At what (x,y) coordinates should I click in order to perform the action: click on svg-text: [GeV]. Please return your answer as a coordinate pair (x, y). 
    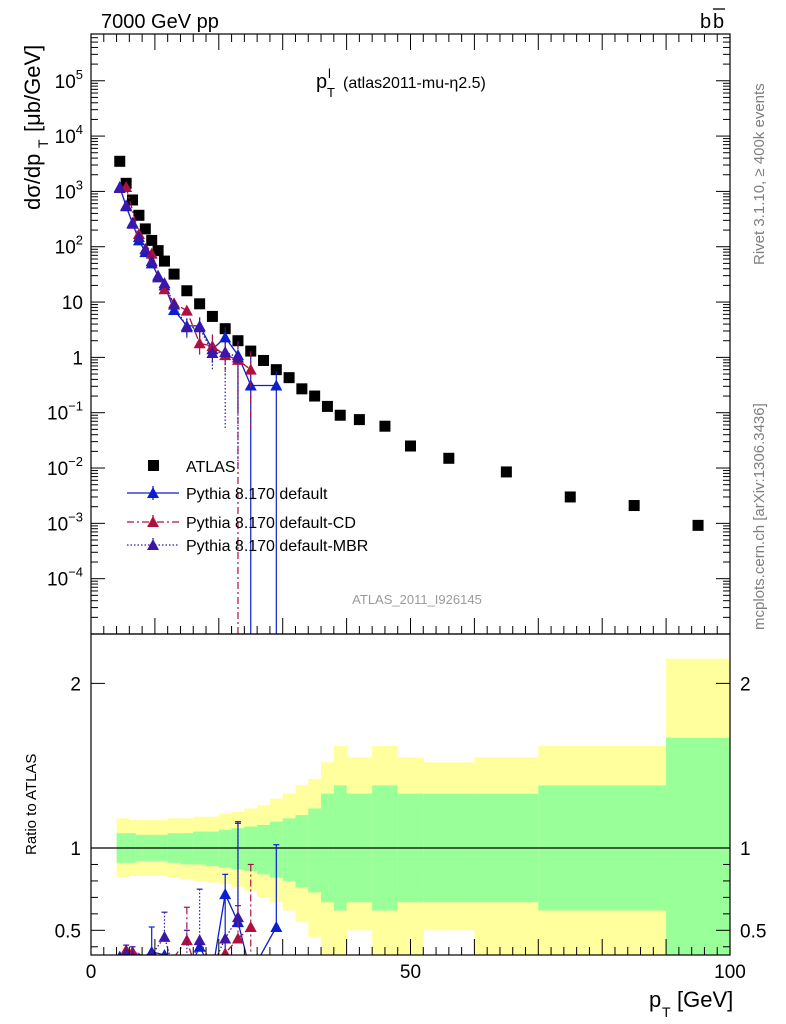
    Looking at the image, I should click on (705, 999).